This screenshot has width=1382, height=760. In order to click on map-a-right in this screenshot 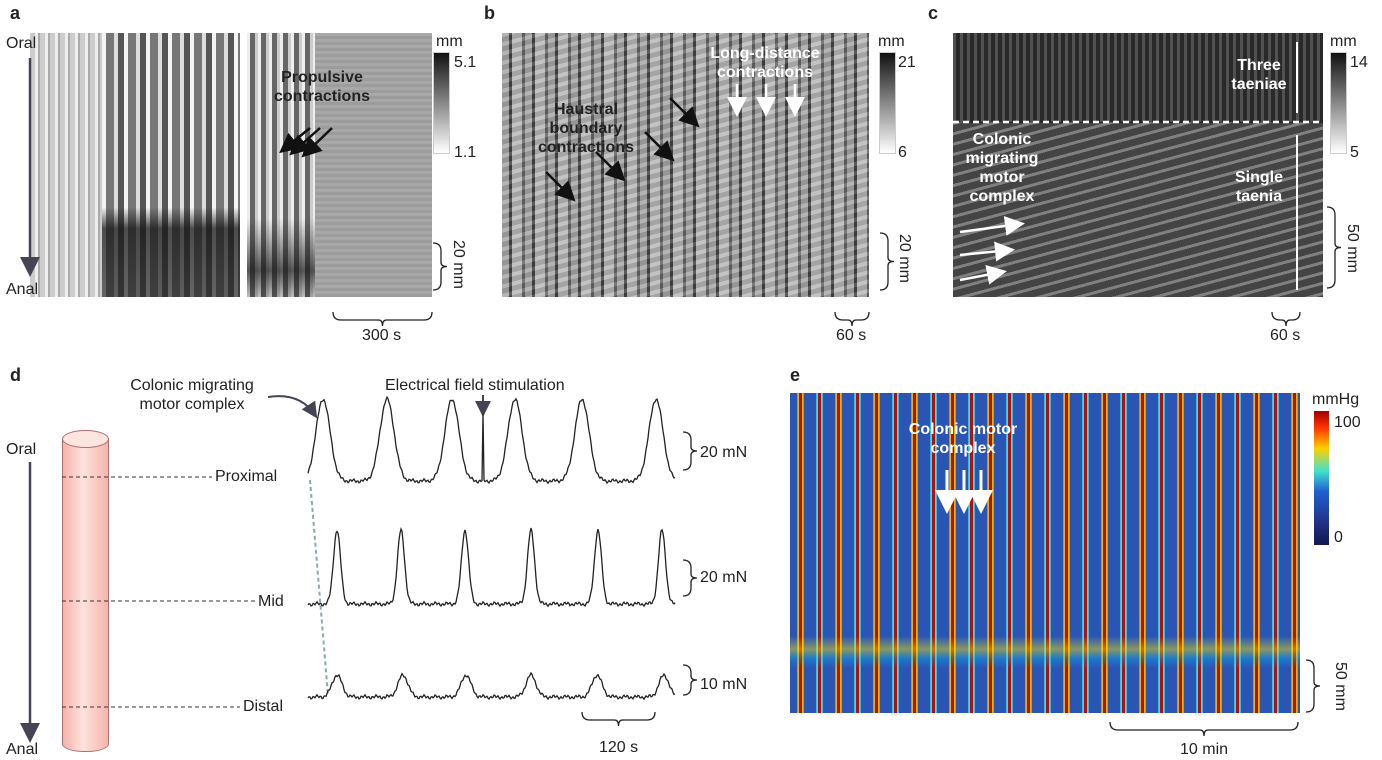, I will do `click(281, 165)`.